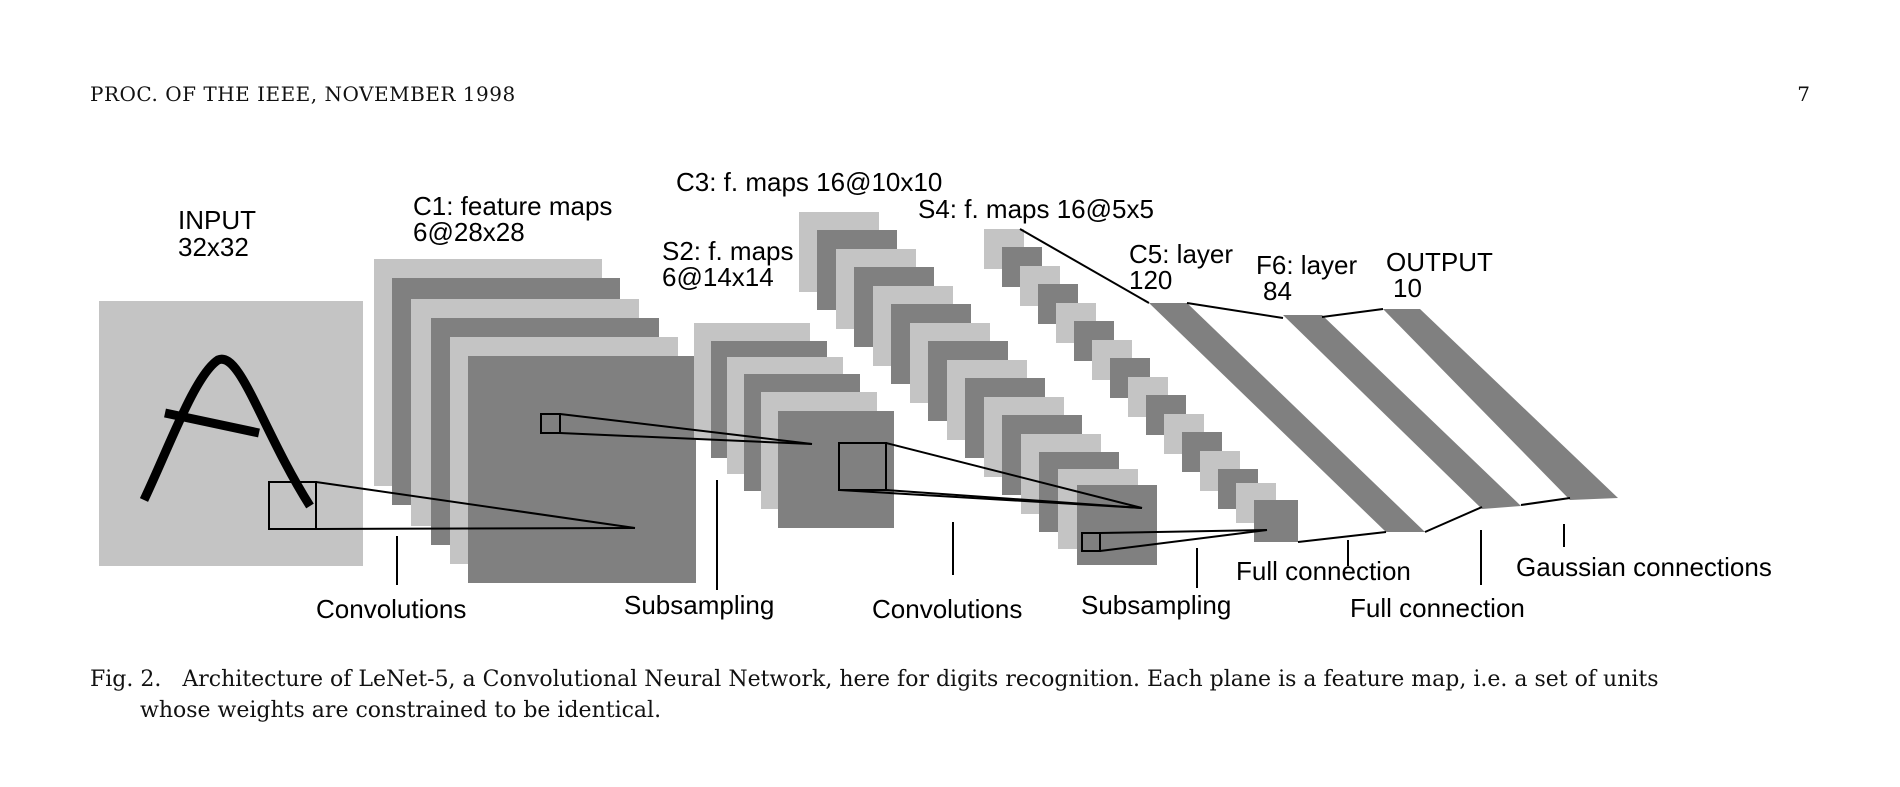 The width and height of the screenshot is (1900, 787). Describe the element at coordinates (469, 232) in the screenshot. I see `c1-size-label: 6@28x28` at that location.